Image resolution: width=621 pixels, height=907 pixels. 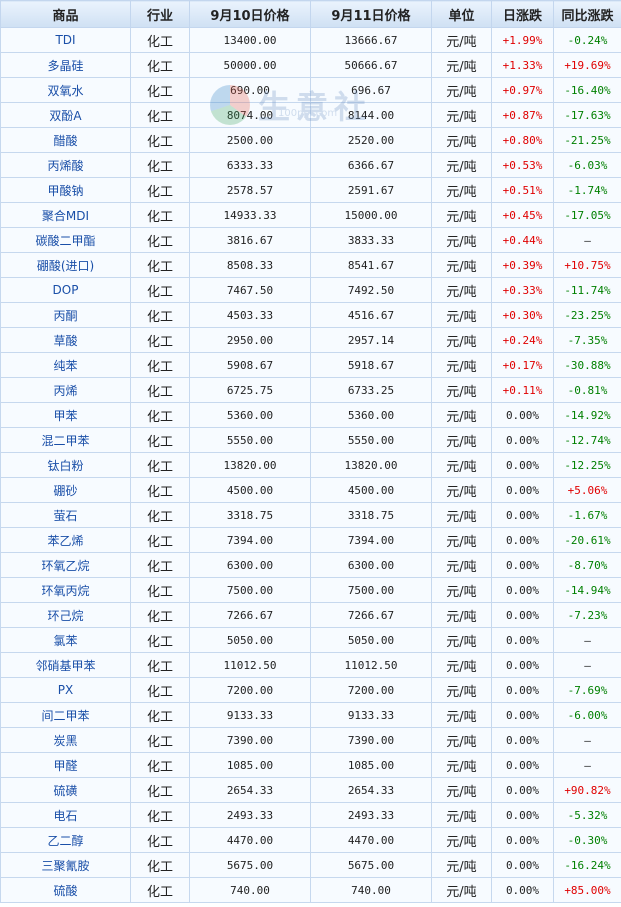 I want to click on product-name-link: 丙烯酸, so click(x=65, y=165).